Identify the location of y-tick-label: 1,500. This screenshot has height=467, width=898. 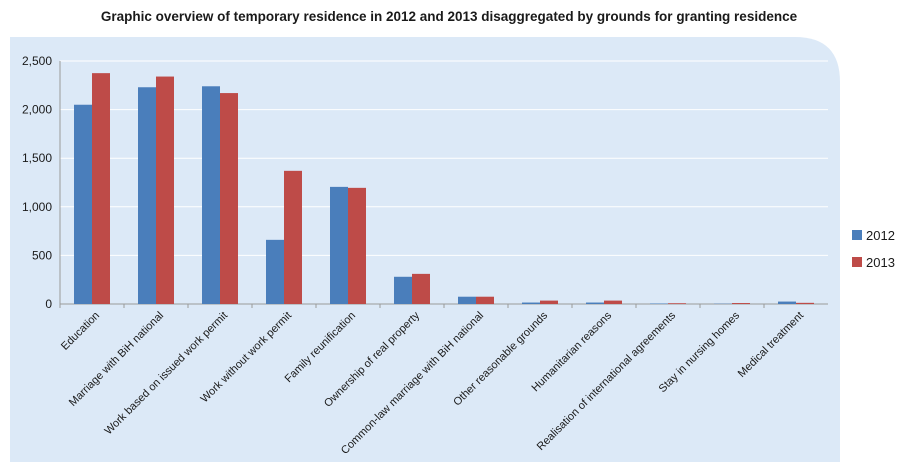
(37, 158).